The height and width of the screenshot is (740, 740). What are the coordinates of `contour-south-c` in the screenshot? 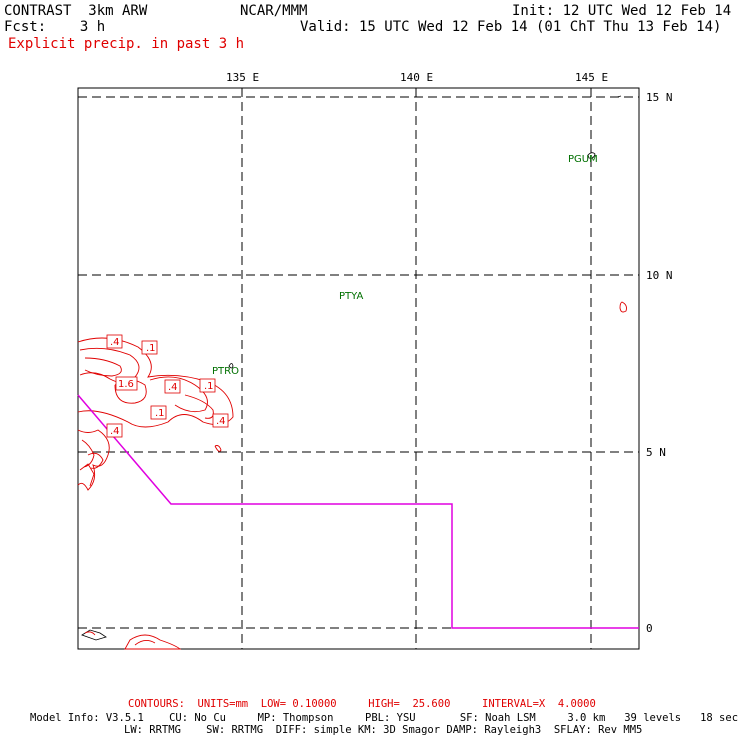 It's located at (90, 633).